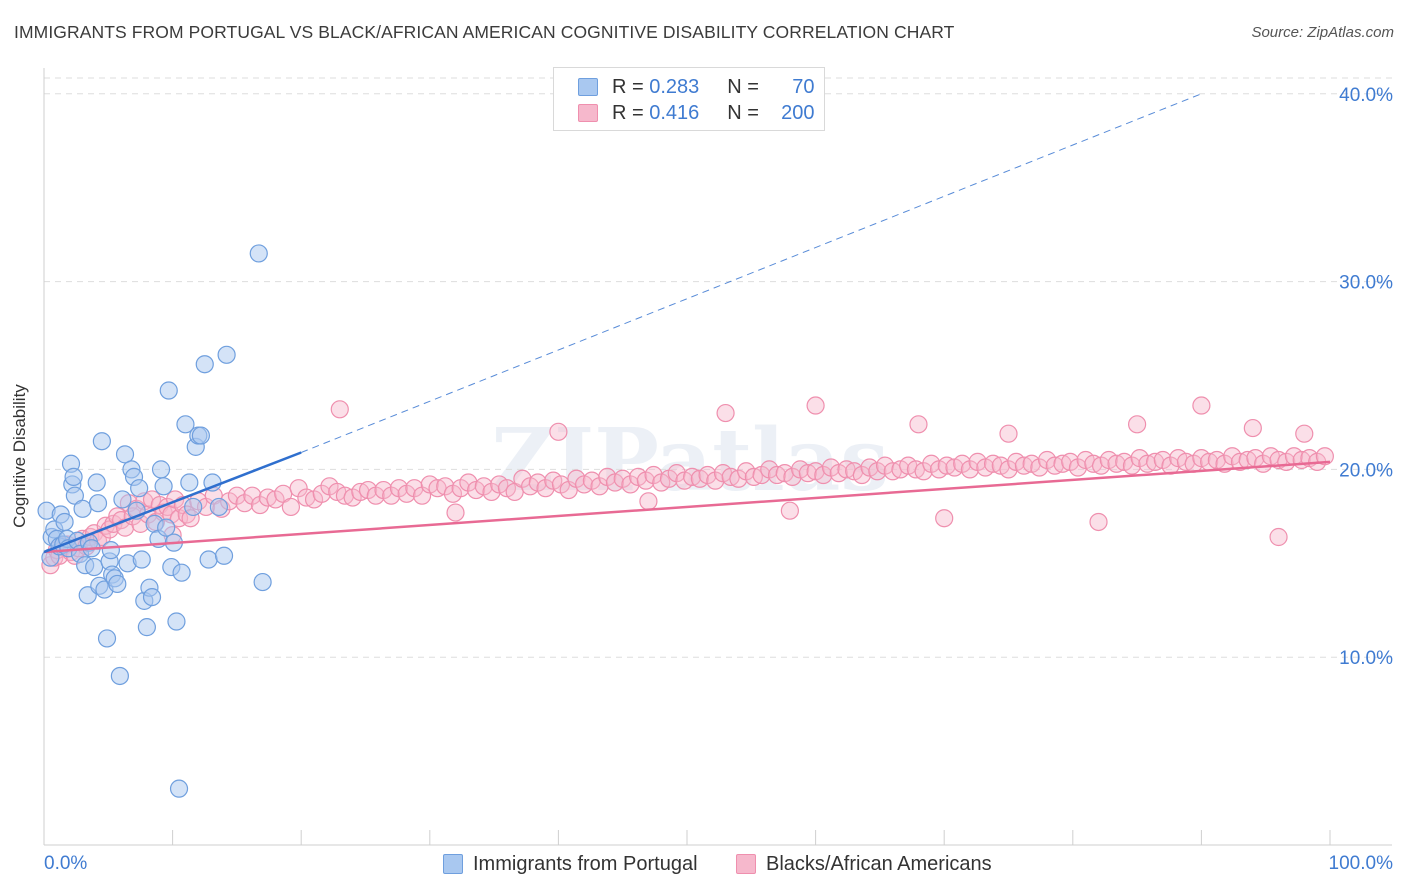 This screenshot has width=1406, height=892. I want to click on trendline-immigrants-portugal, so click(172, 502).